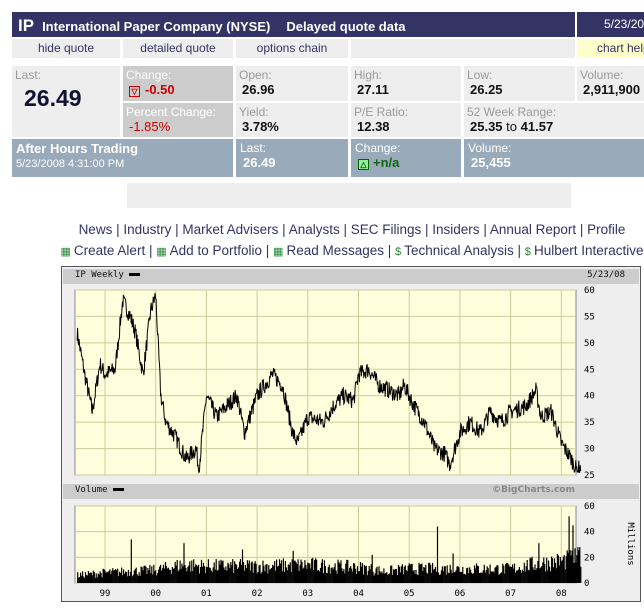  Describe the element at coordinates (589, 558) in the screenshot. I see `volume-tick-label: 20` at that location.